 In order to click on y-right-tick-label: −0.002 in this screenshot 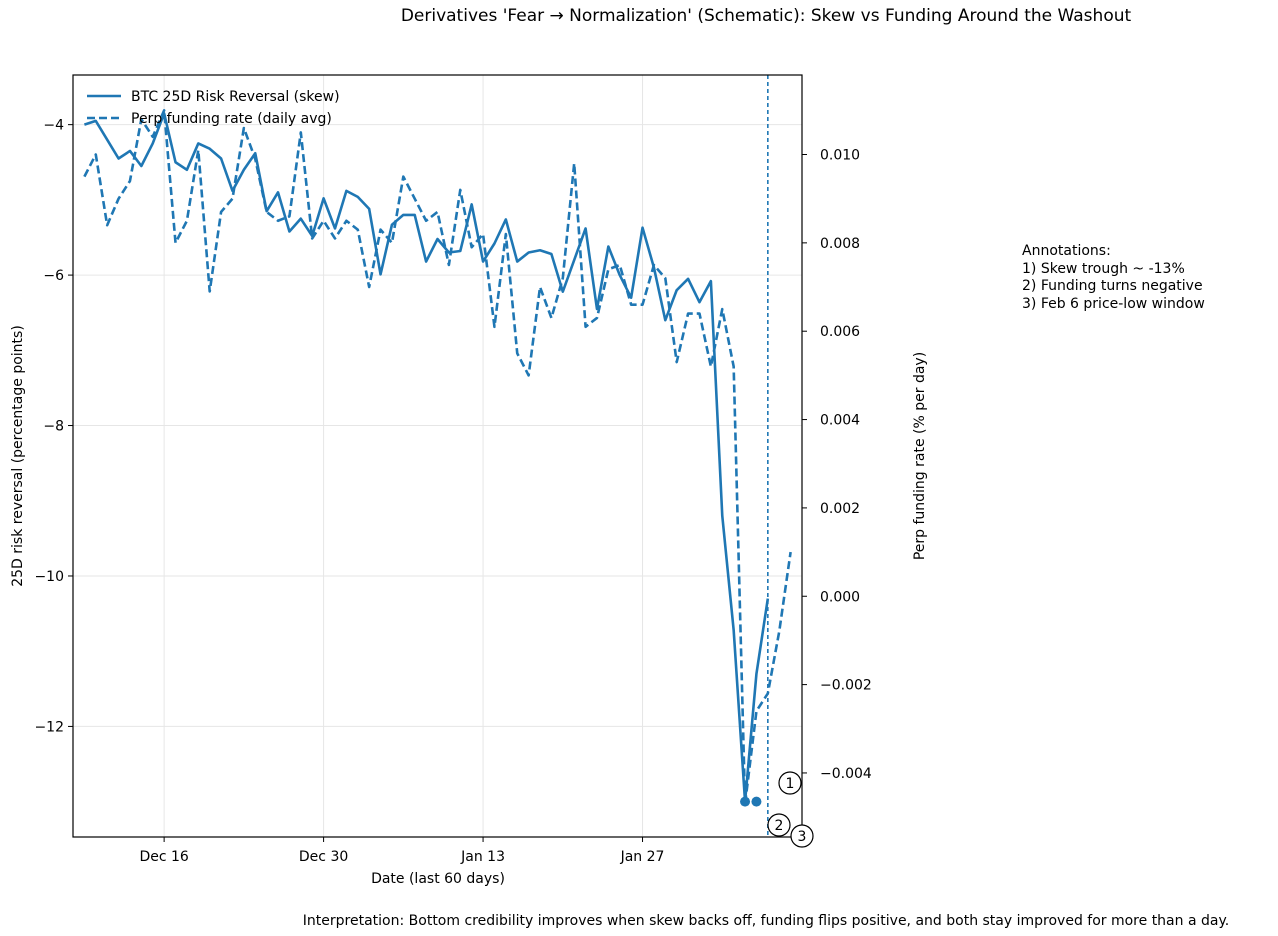, I will do `click(846, 686)`.